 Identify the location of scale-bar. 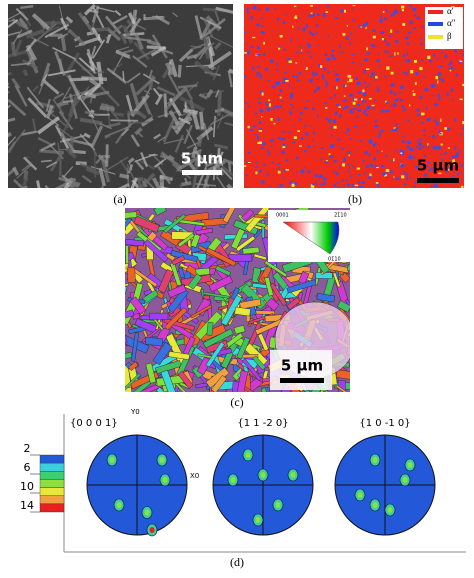
(202, 172).